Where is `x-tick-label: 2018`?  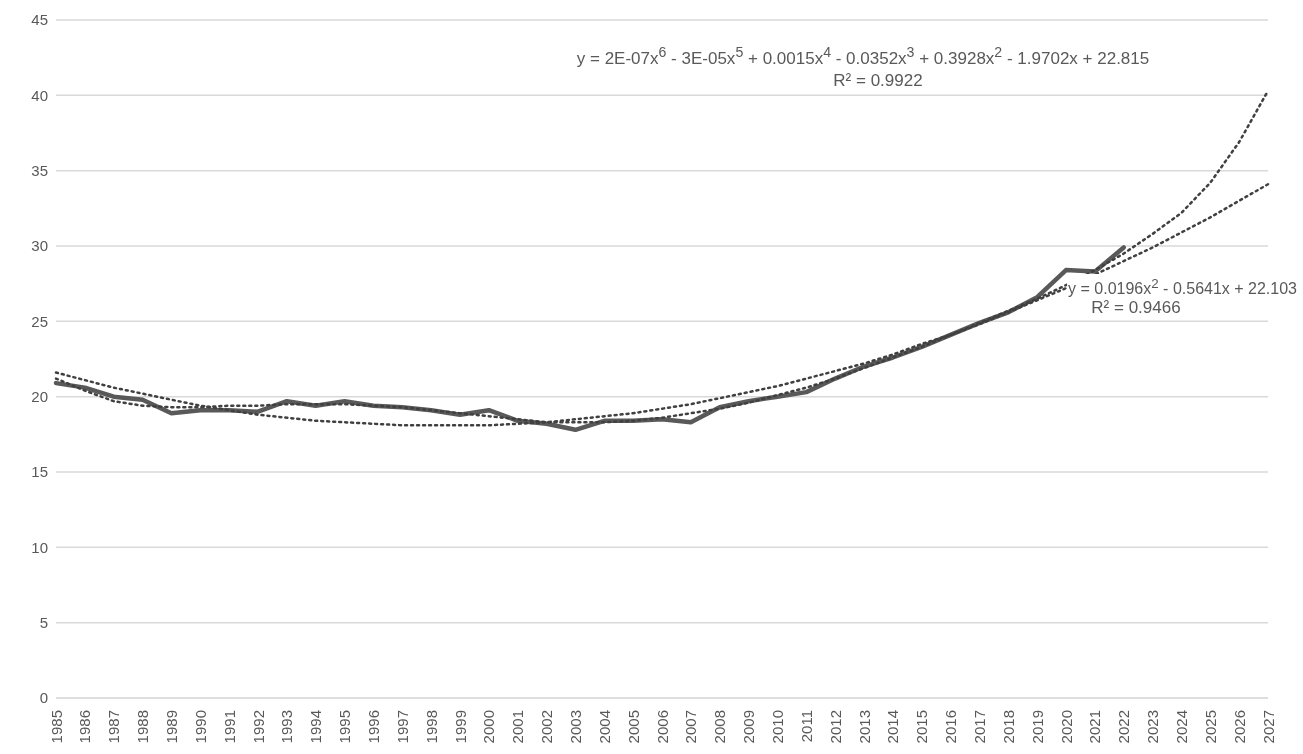 x-tick-label: 2018 is located at coordinates (1008, 727).